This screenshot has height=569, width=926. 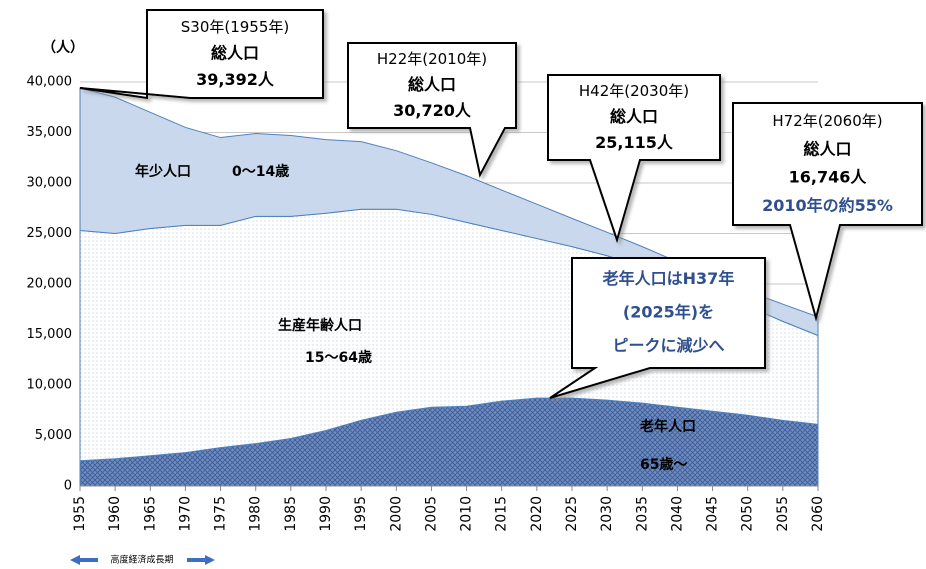 I want to click on series-label: 年少人口, so click(x=163, y=171).